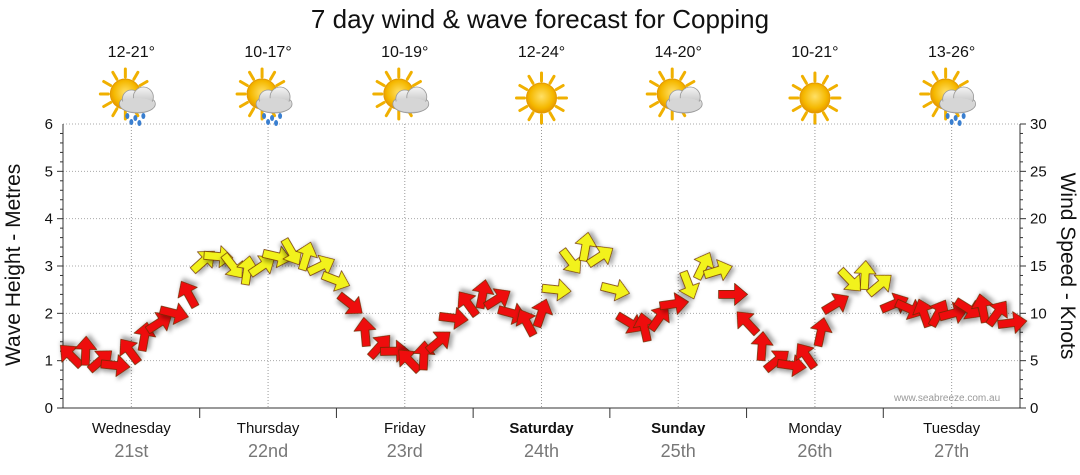 The image size is (1080, 475). What do you see at coordinates (405, 52) in the screenshot?
I see `day-temperature: 10-19°` at bounding box center [405, 52].